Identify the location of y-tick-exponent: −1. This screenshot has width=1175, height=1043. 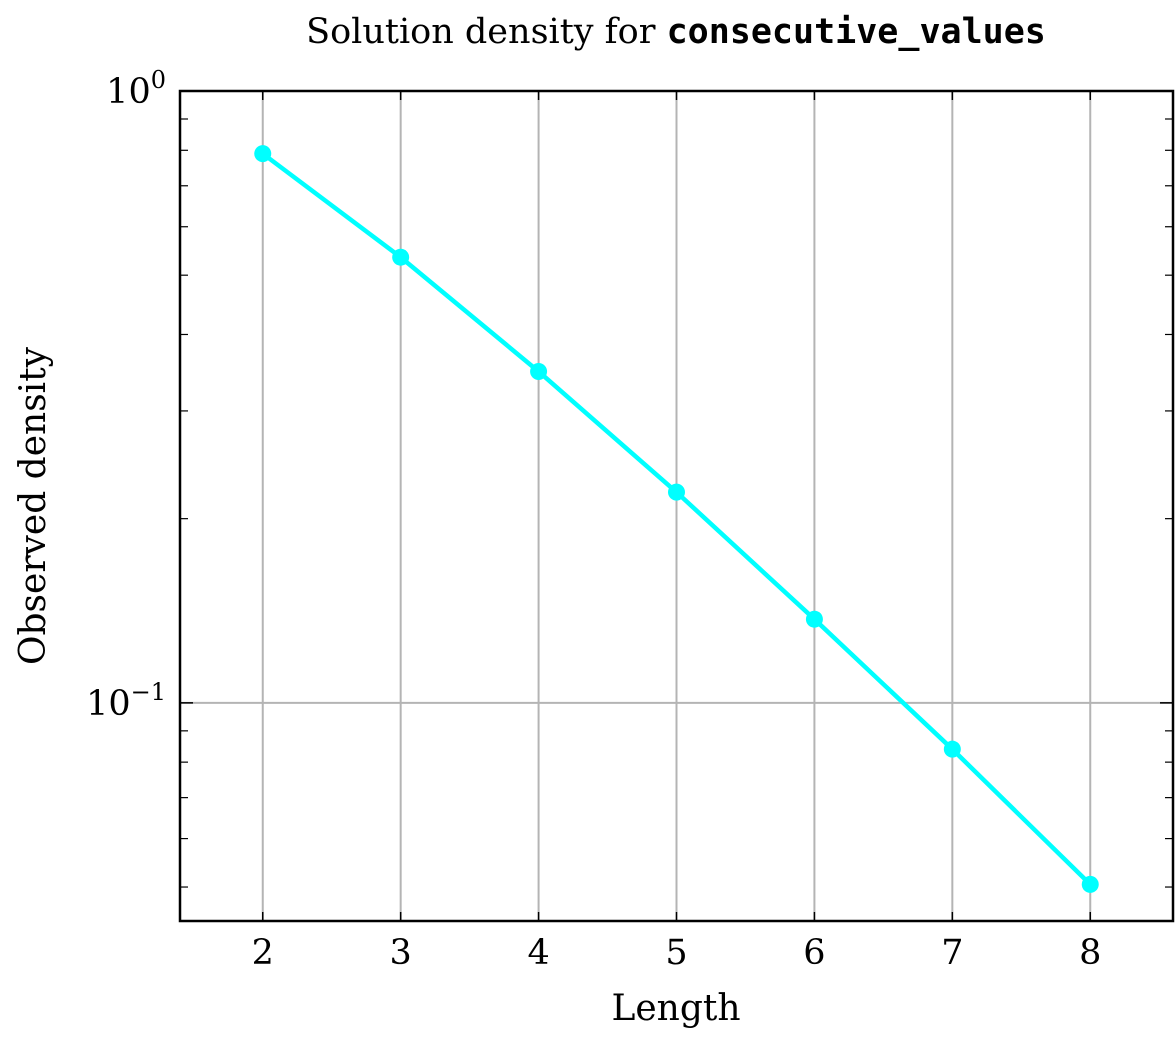
(148, 692).